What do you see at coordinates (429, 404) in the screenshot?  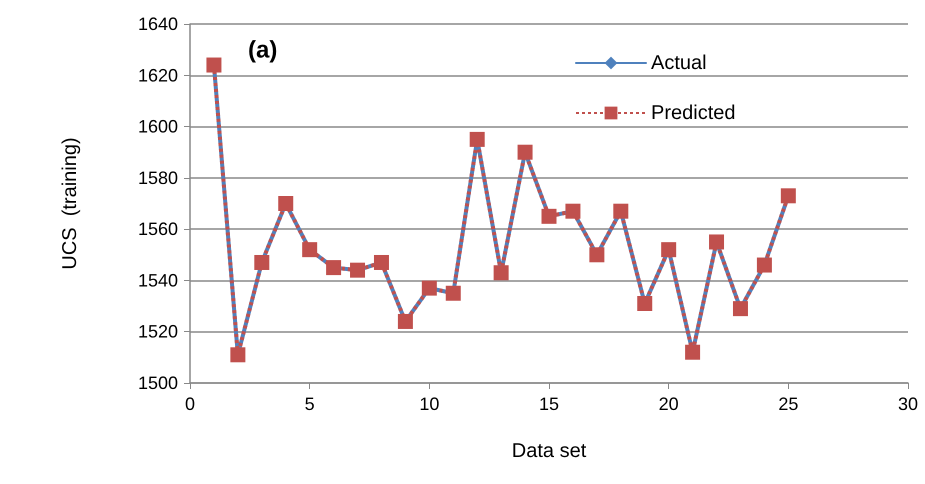 I see `x-tick-label: 10` at bounding box center [429, 404].